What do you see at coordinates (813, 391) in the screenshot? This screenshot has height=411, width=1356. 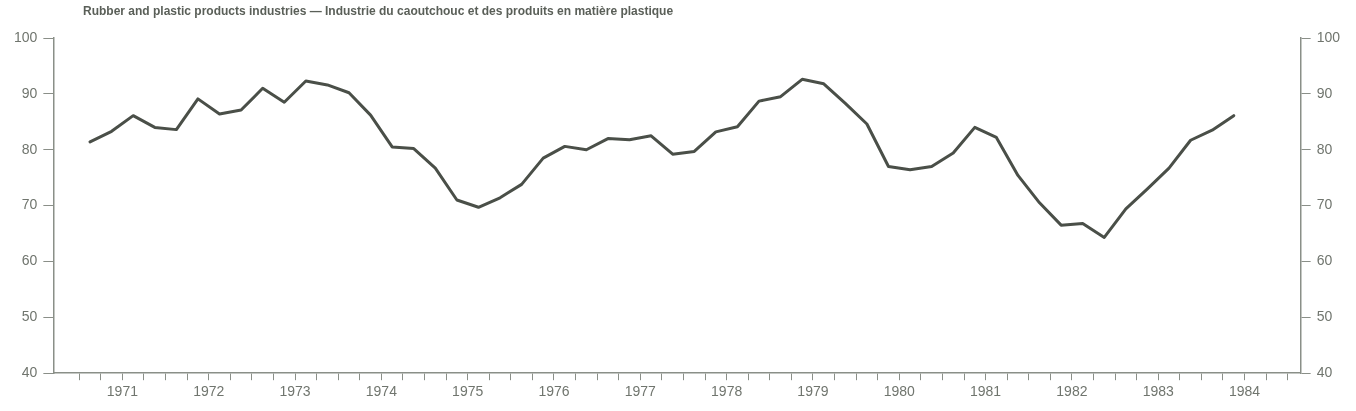 I see `x-tick-label: 1979` at bounding box center [813, 391].